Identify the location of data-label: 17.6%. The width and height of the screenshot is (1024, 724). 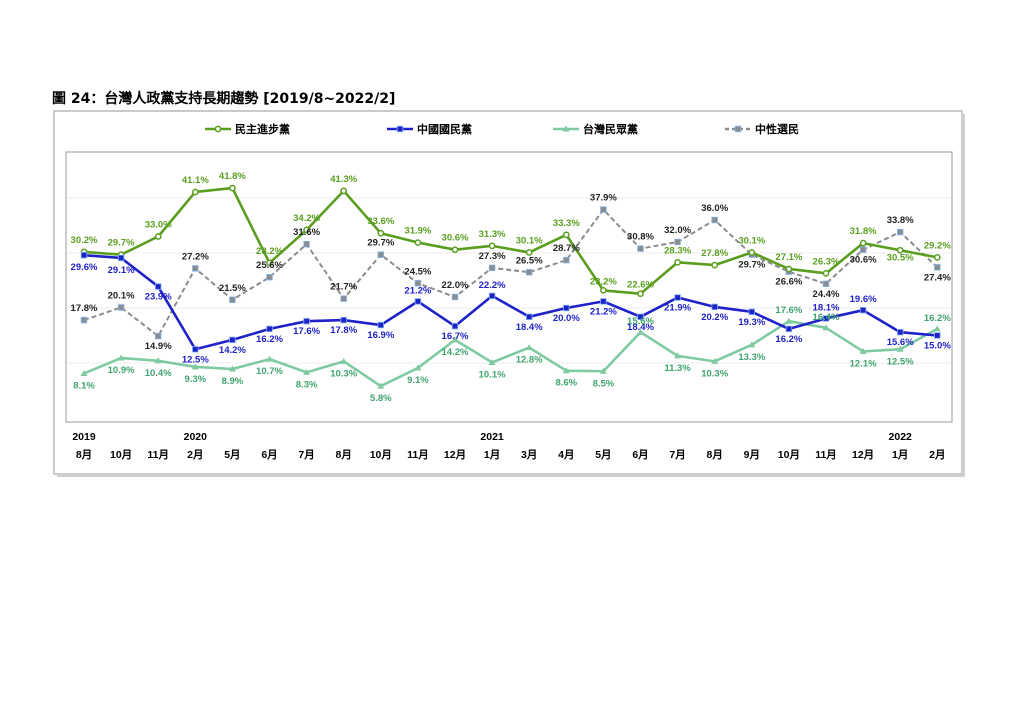
(788, 310).